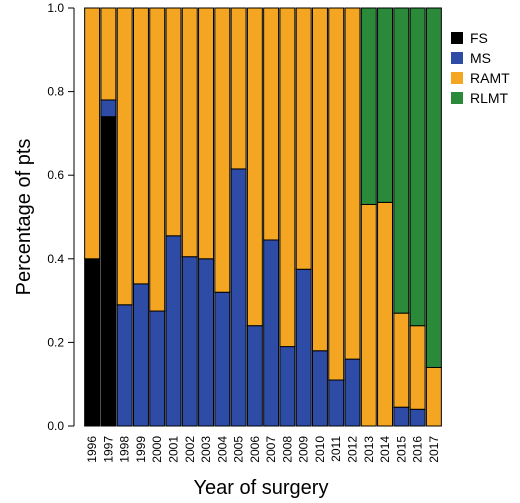 The width and height of the screenshot is (520, 503). I want to click on x-tick-label: 2014, so click(385, 449).